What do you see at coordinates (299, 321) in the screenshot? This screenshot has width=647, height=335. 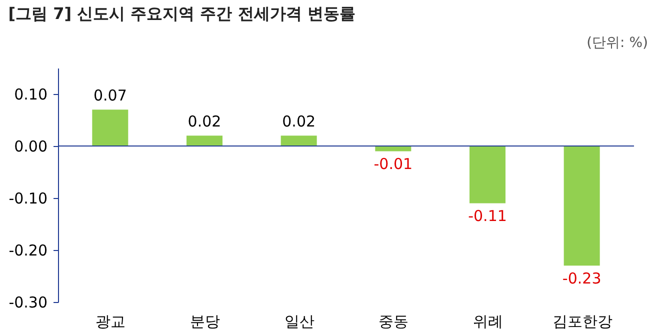 I see `x-tick-label: 일산` at bounding box center [299, 321].